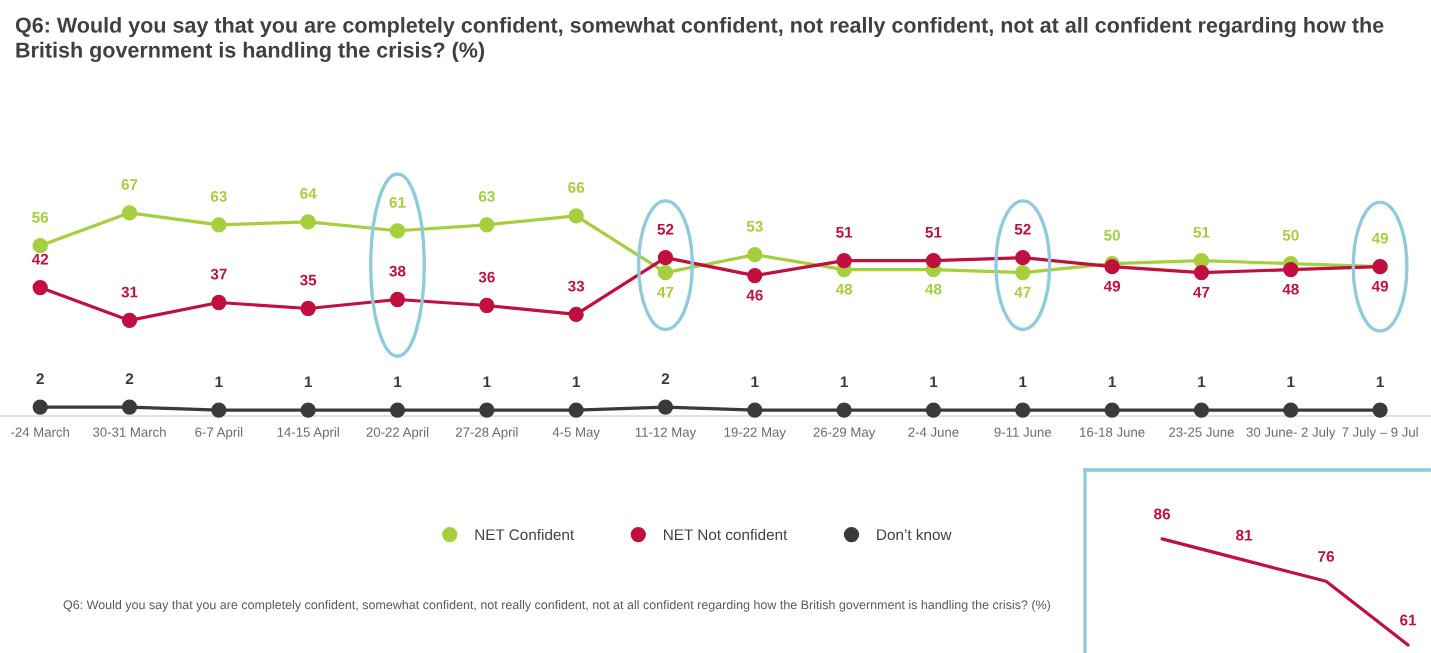  I want to click on x-tick-label: 7 July – 9 Jul, so click(1380, 433).